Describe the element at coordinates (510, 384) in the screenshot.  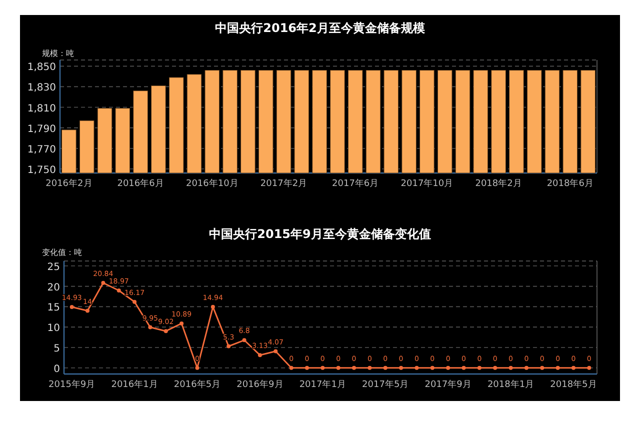
I see `x-tick-label: 2018年1月` at that location.